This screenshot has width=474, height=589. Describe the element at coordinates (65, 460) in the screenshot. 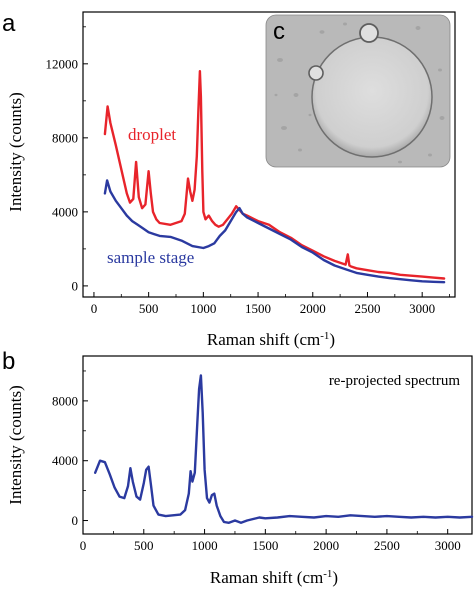

I see `panel-b-y-tick-label: 4000` at that location.